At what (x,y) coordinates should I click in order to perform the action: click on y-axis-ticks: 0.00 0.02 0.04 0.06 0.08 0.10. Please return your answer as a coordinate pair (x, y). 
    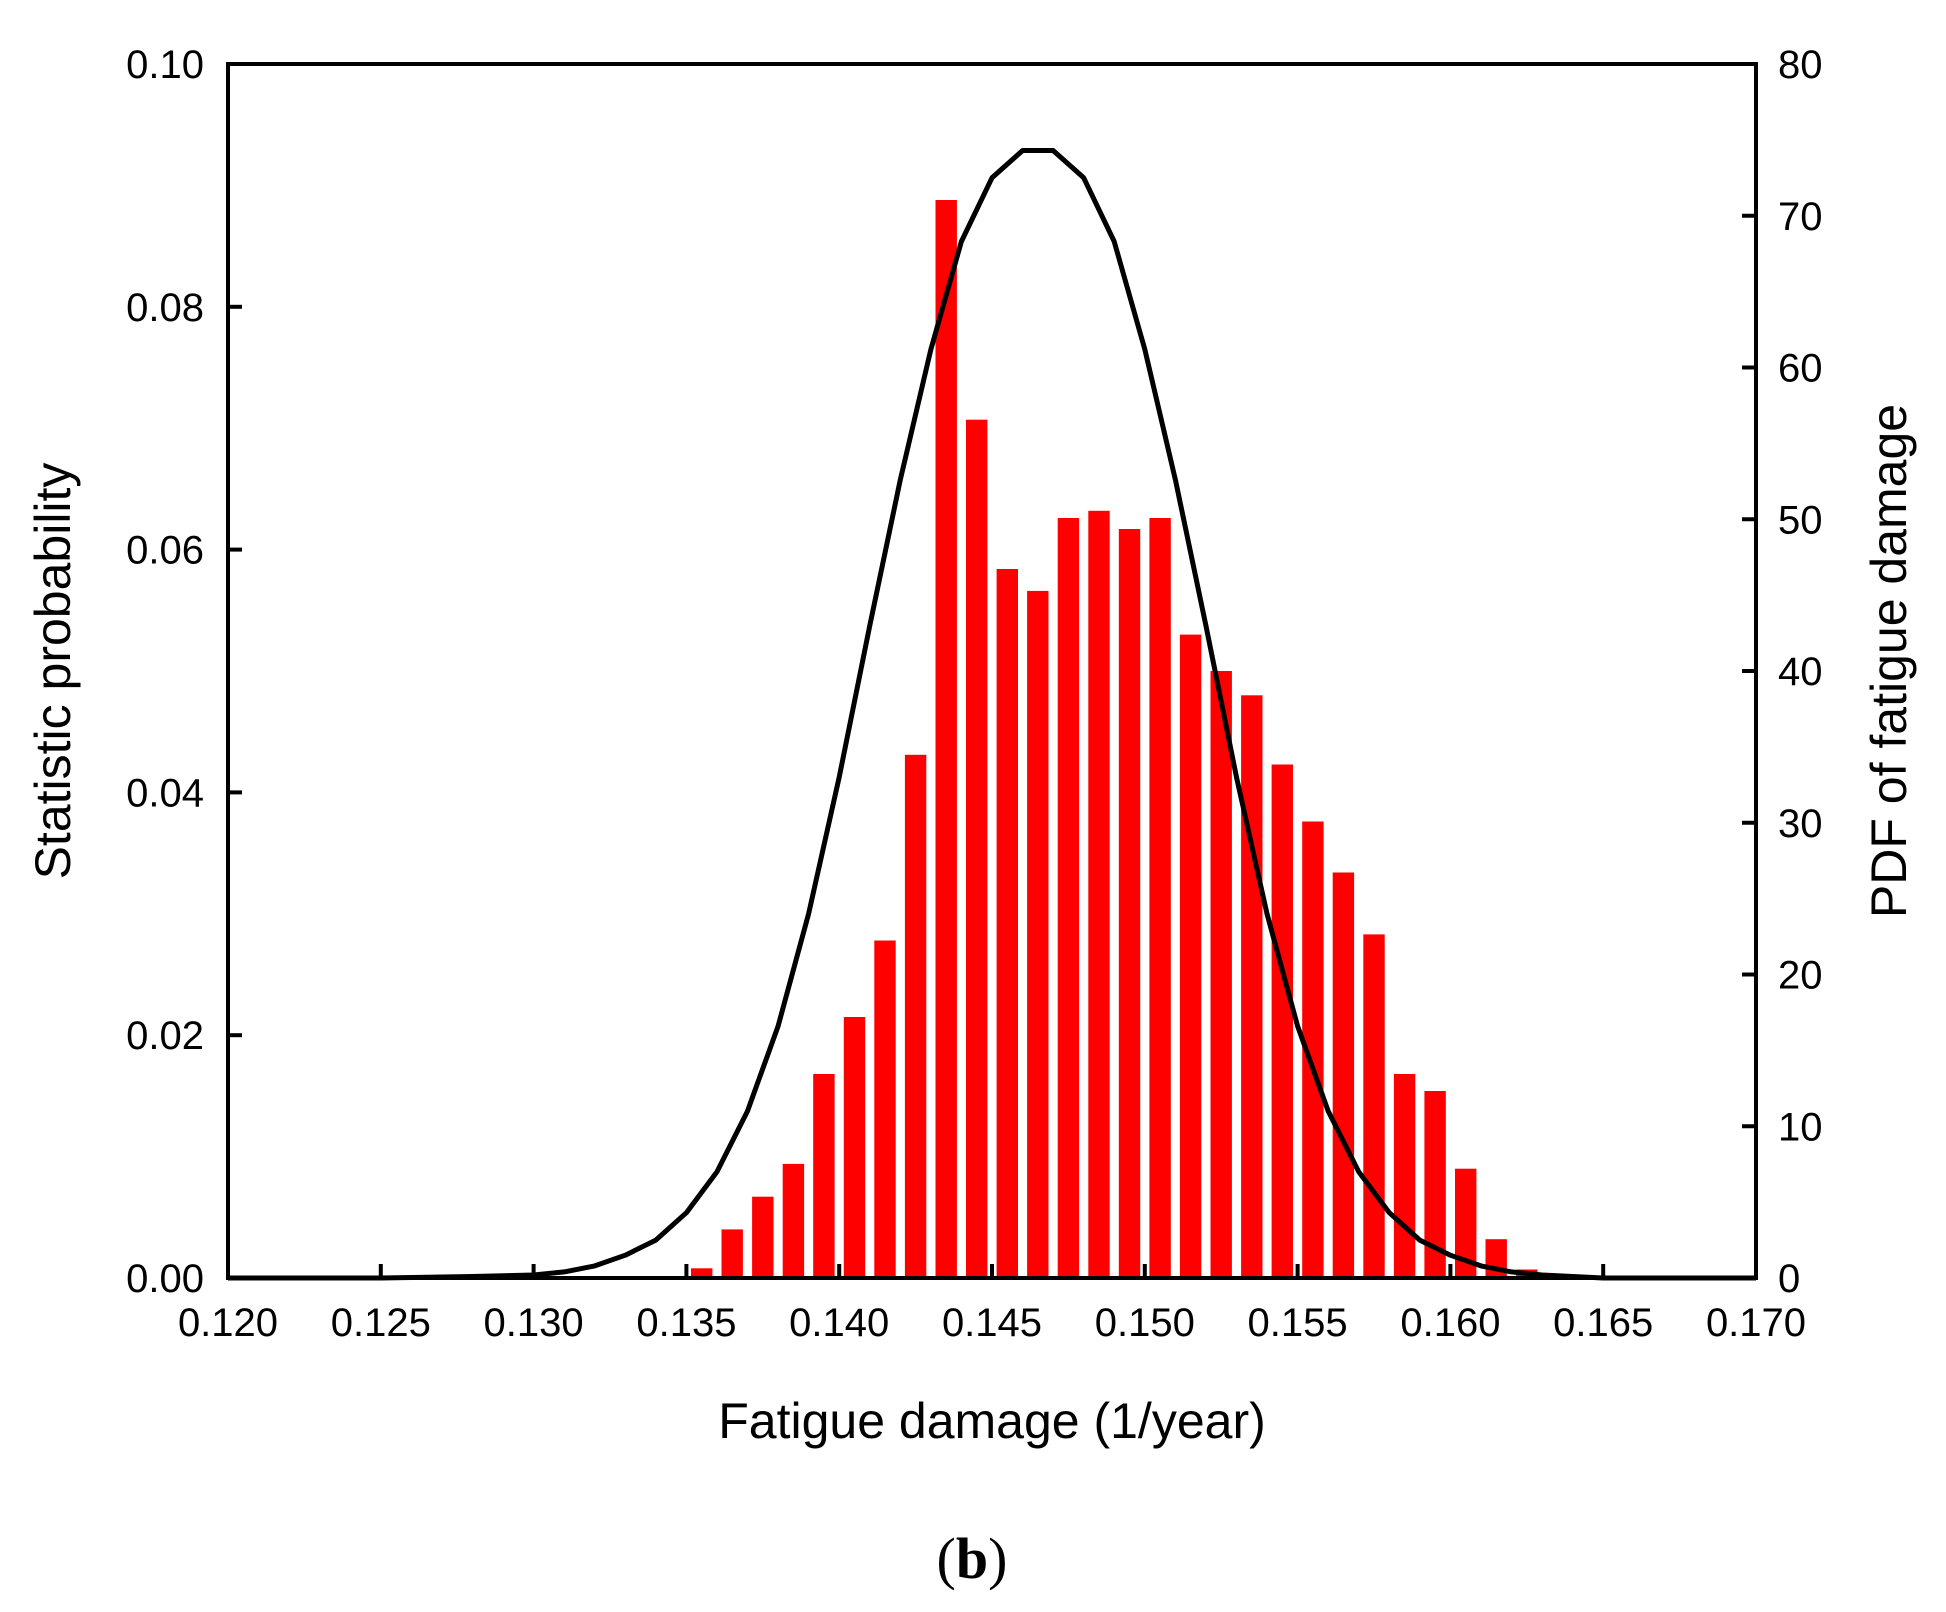
    Looking at the image, I should click on (184, 672).